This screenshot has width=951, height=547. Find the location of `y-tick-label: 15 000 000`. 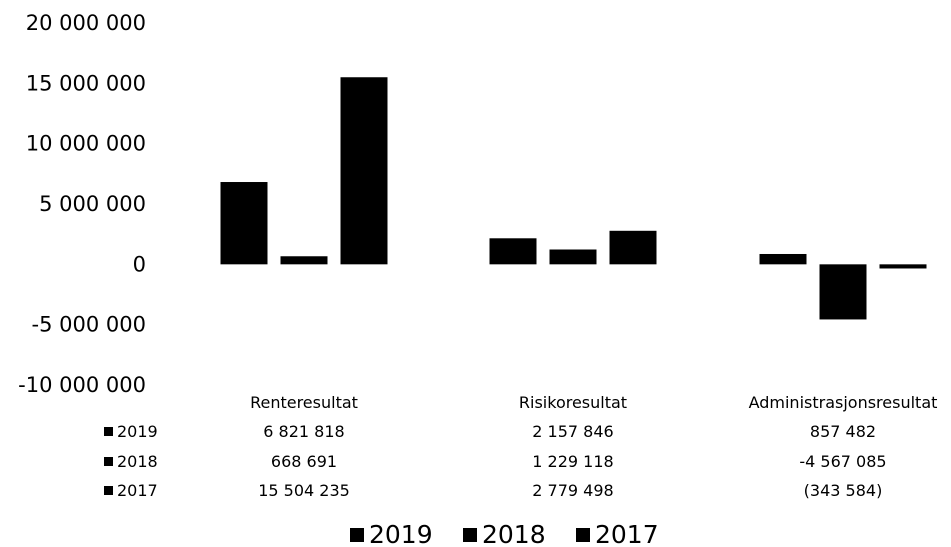

y-tick-label: 15 000 000 is located at coordinates (86, 83).